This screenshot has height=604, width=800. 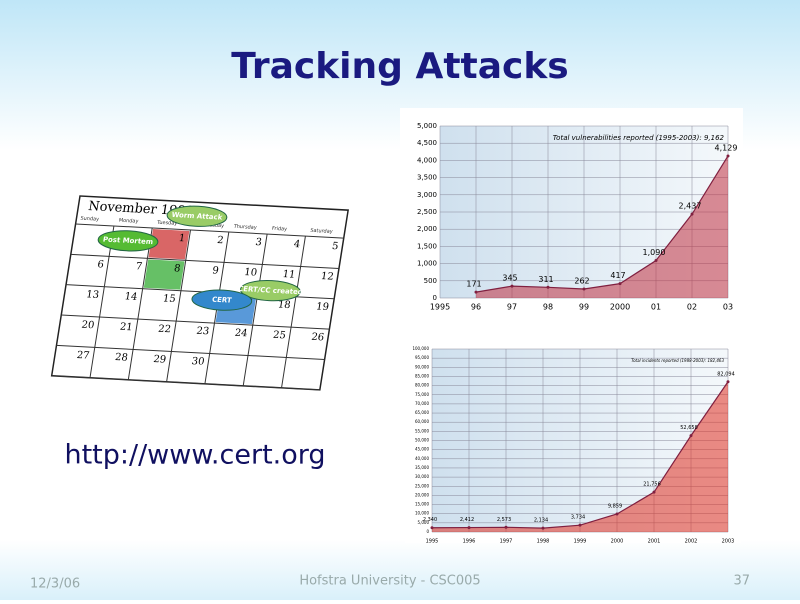 I want to click on weekday: Tuesday, so click(x=167, y=223).